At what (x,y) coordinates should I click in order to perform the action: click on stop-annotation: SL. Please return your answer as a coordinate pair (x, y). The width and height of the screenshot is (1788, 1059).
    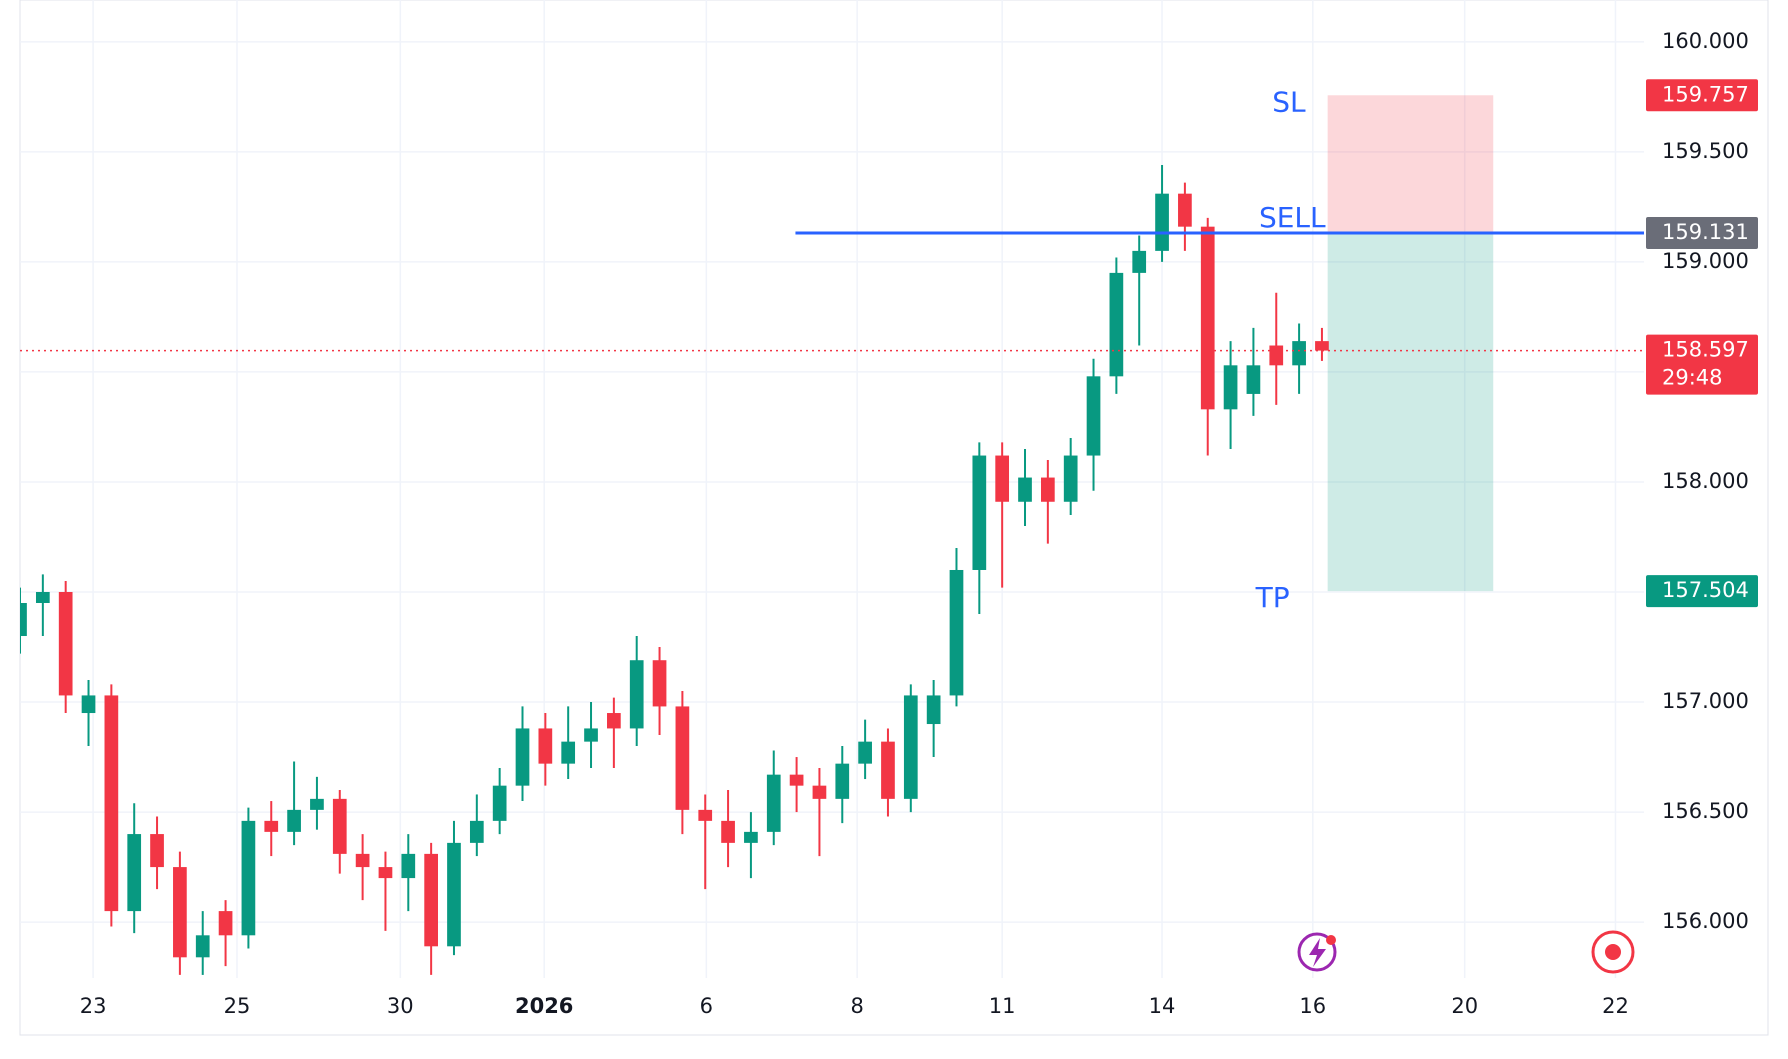
    Looking at the image, I should click on (1289, 101).